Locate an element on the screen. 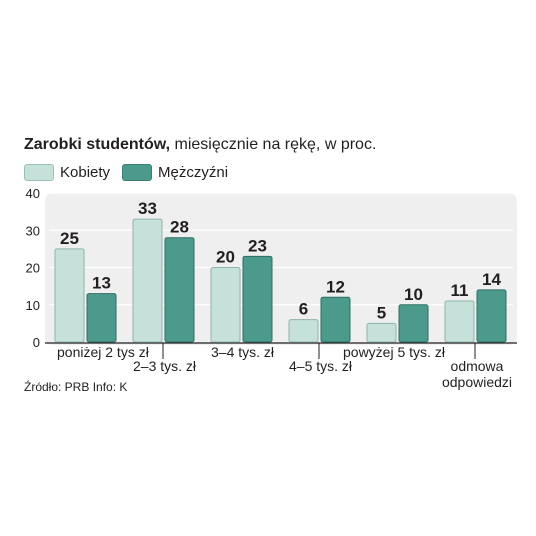 The height and width of the screenshot is (536, 536). legend-swatch-kobiety is located at coordinates (39, 172).